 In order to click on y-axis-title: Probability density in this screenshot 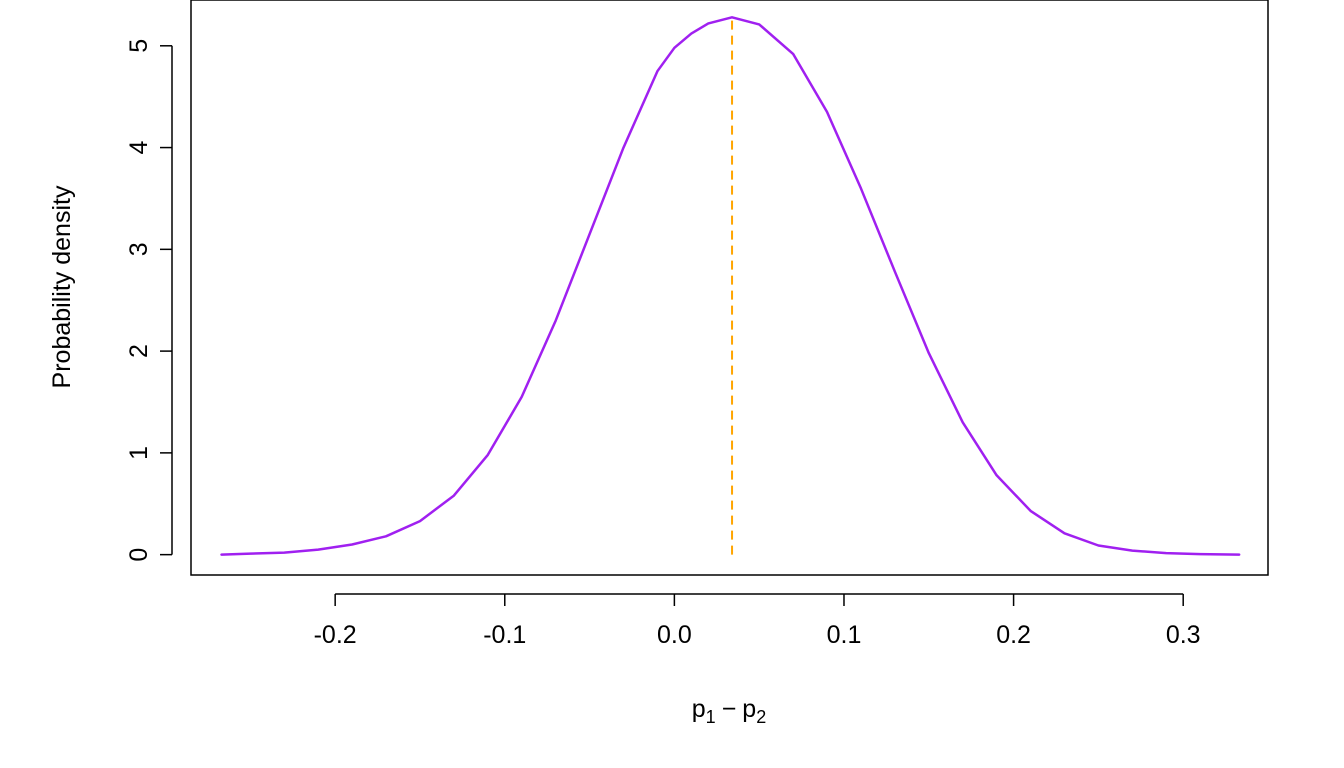, I will do `click(62, 286)`.